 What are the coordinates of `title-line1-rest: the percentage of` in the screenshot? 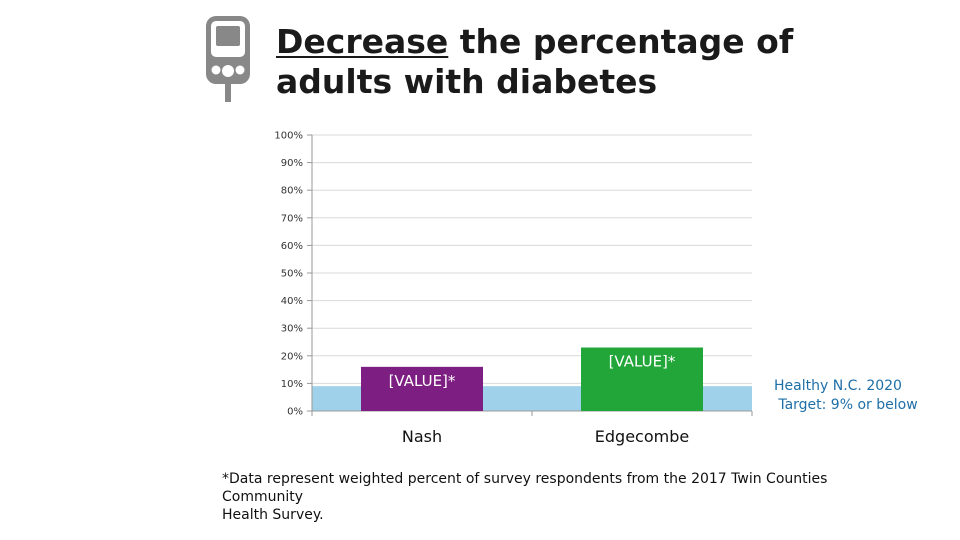 It's located at (621, 41).